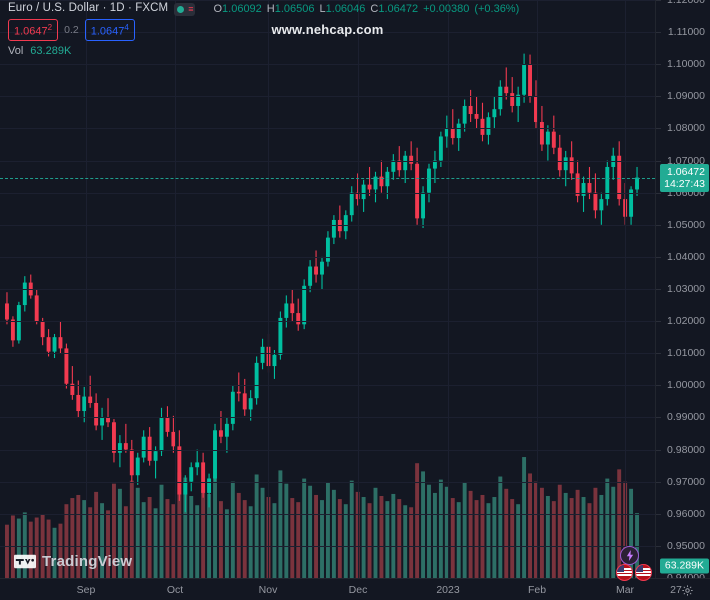 The width and height of the screenshot is (710, 600). What do you see at coordinates (684, 183) in the screenshot?
I see `current-time-badge-value: 14:27:43` at bounding box center [684, 183].